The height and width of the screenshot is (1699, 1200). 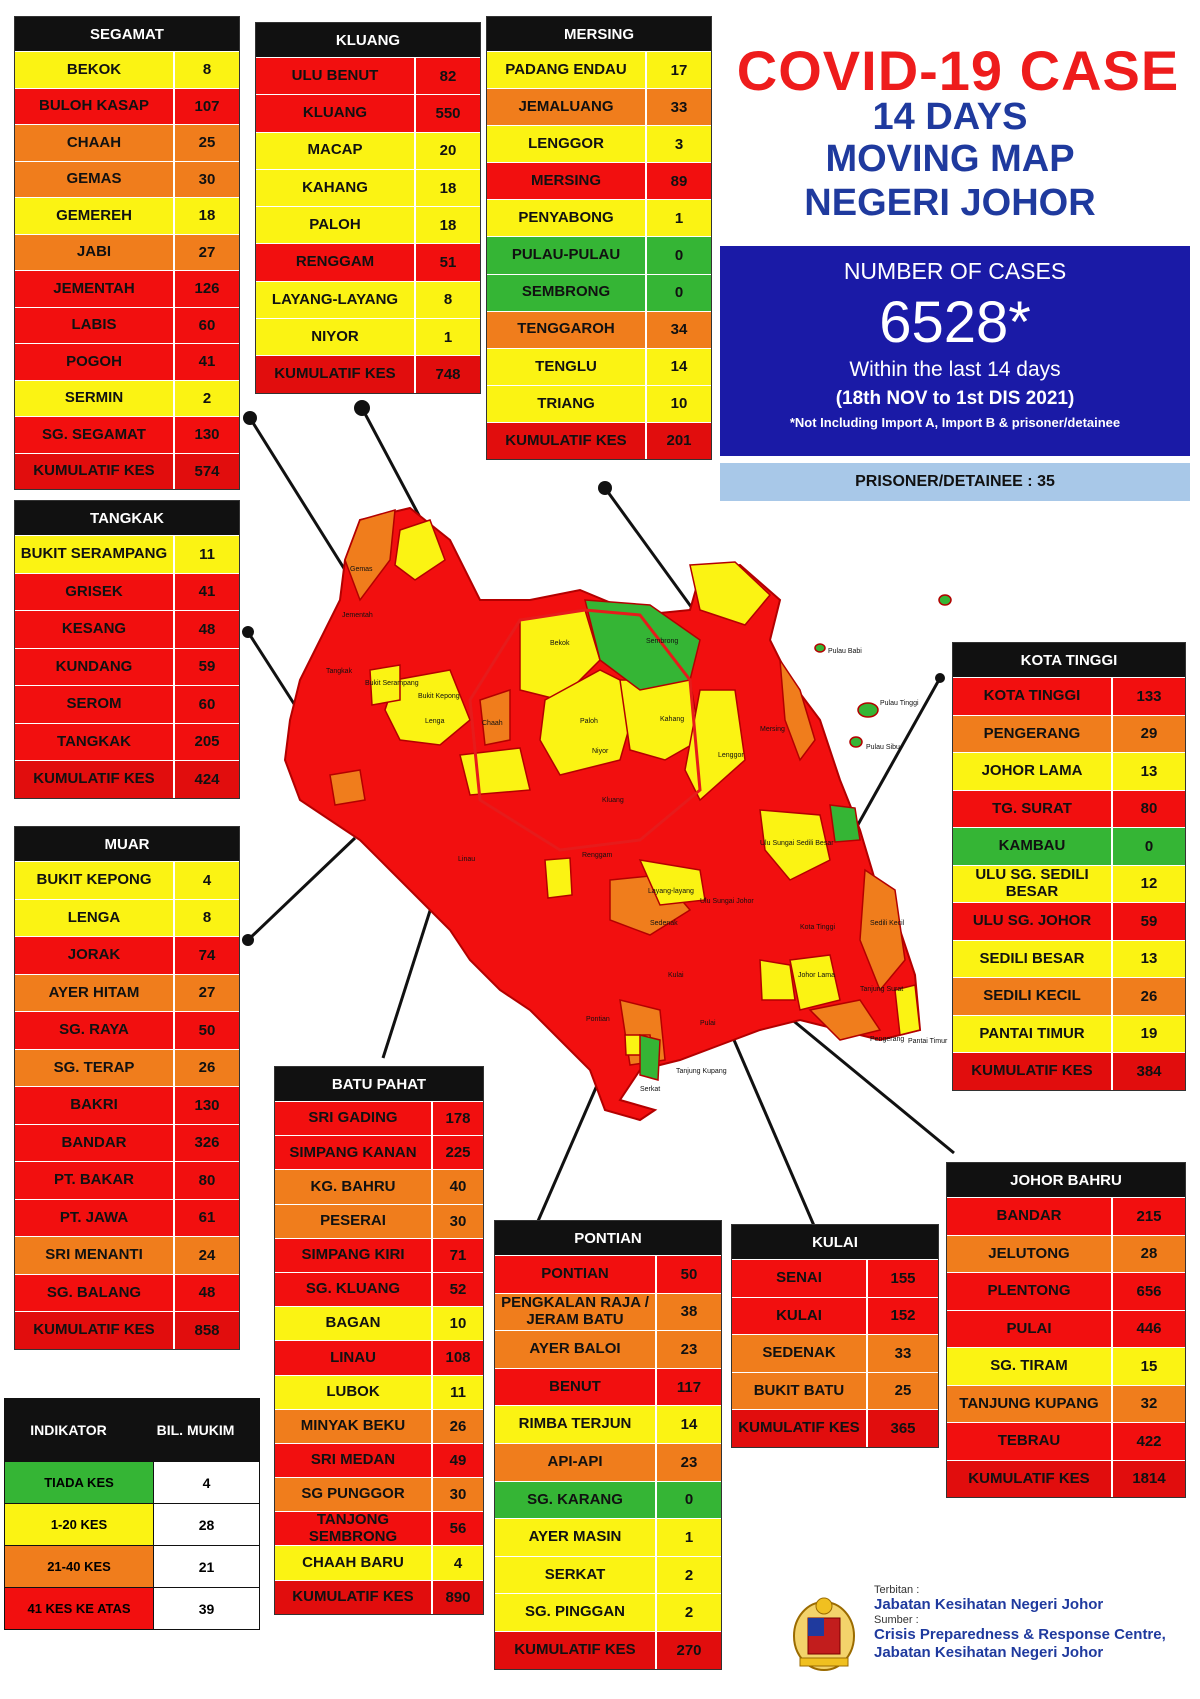 I want to click on island-pulau-sibu, so click(x=856, y=742).